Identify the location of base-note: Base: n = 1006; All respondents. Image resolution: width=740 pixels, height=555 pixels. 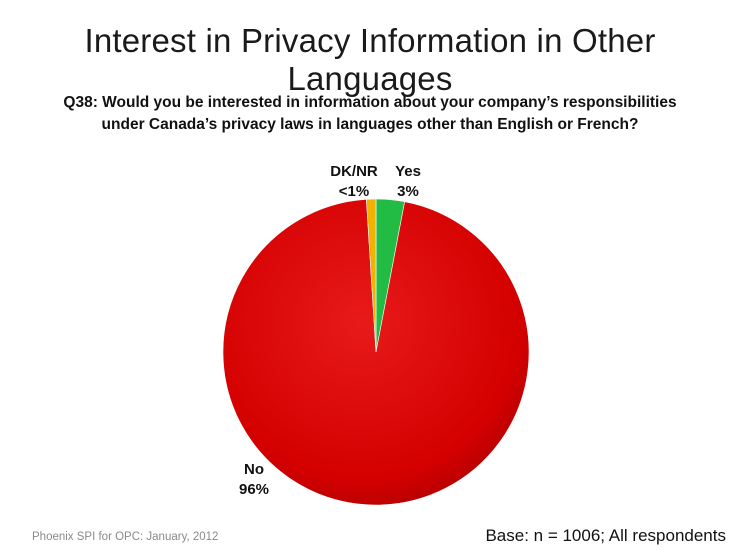
(605, 535).